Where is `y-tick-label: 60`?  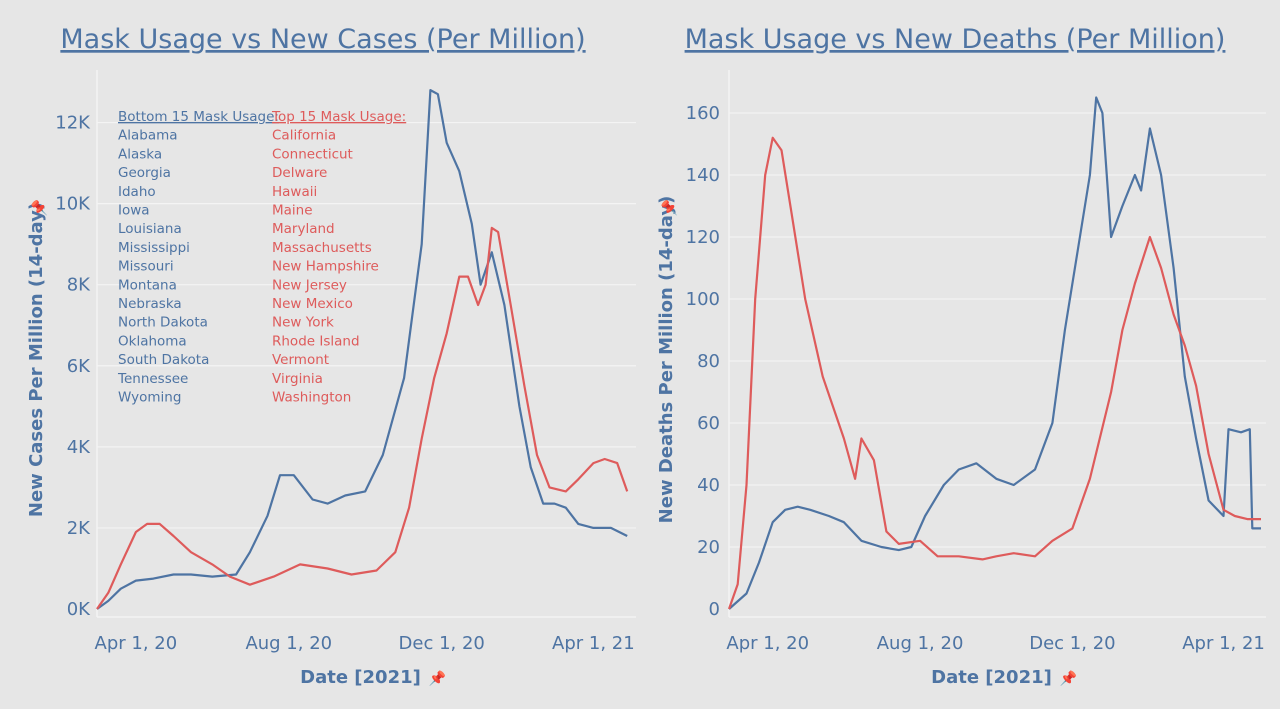
y-tick-label: 60 is located at coordinates (708, 423).